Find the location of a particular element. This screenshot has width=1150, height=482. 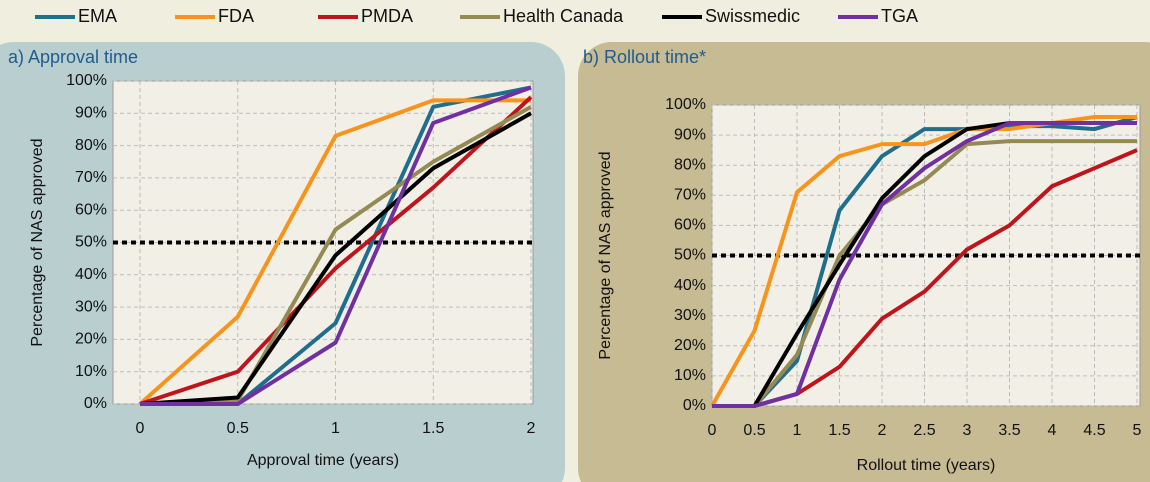

x-tick-label: 2.5 is located at coordinates (924, 430).